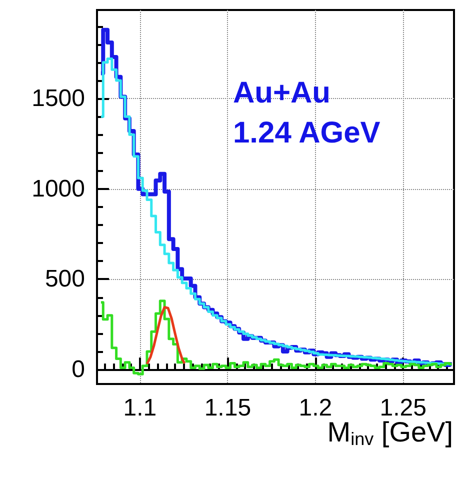  What do you see at coordinates (306, 133) in the screenshot?
I see `annotation: 1.24 AGeV` at bounding box center [306, 133].